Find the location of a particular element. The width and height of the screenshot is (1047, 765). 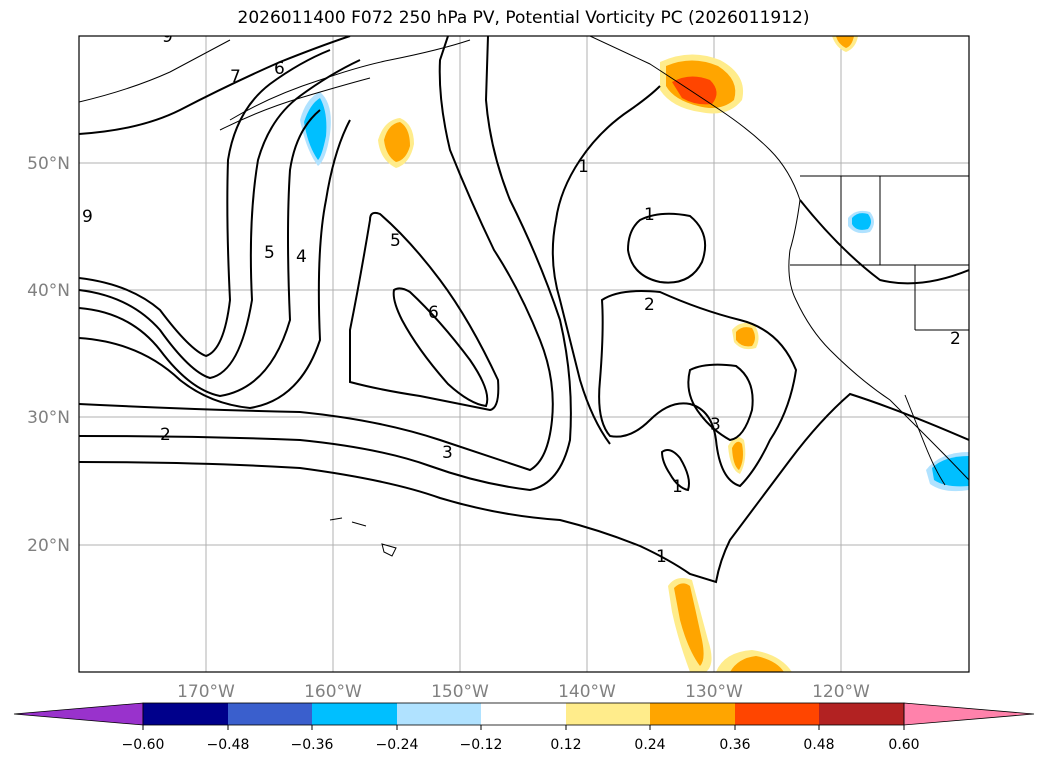

lon-tick-label: 150°W is located at coordinates (460, 692).